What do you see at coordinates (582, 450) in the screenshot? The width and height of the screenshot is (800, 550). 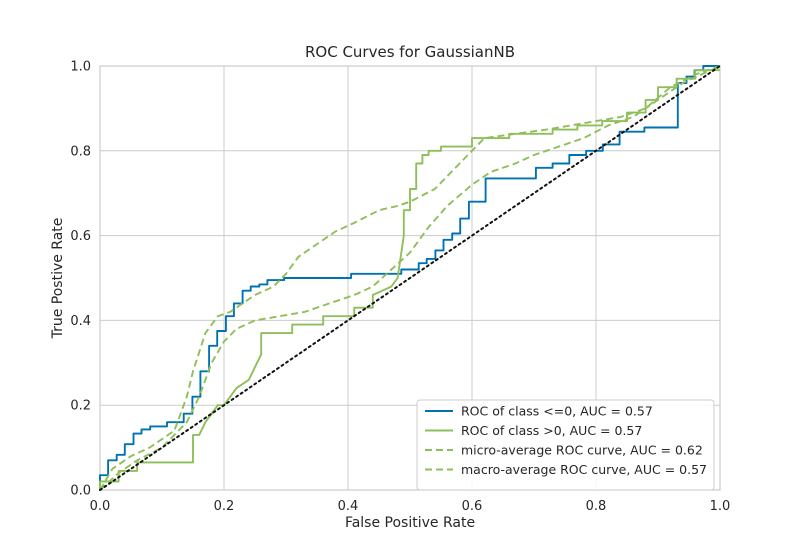 I see `legend-label: micro-average ROC curve, AUC = 0.62` at bounding box center [582, 450].